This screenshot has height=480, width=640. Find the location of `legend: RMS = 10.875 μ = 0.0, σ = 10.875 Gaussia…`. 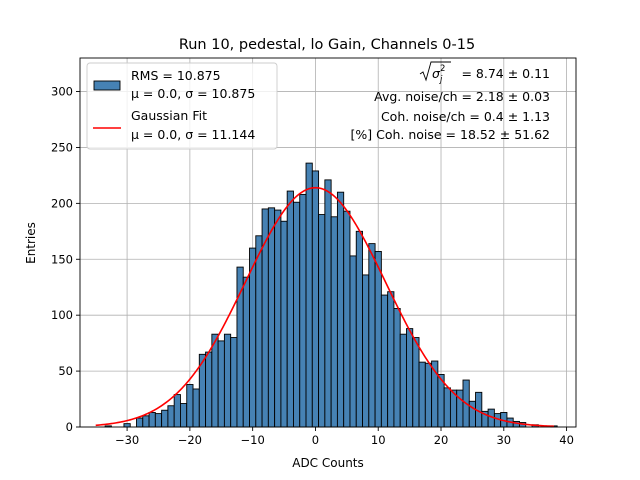

legend: RMS = 10.875 μ = 0.0, σ = 10.875 Gaussia… is located at coordinates (182, 106).